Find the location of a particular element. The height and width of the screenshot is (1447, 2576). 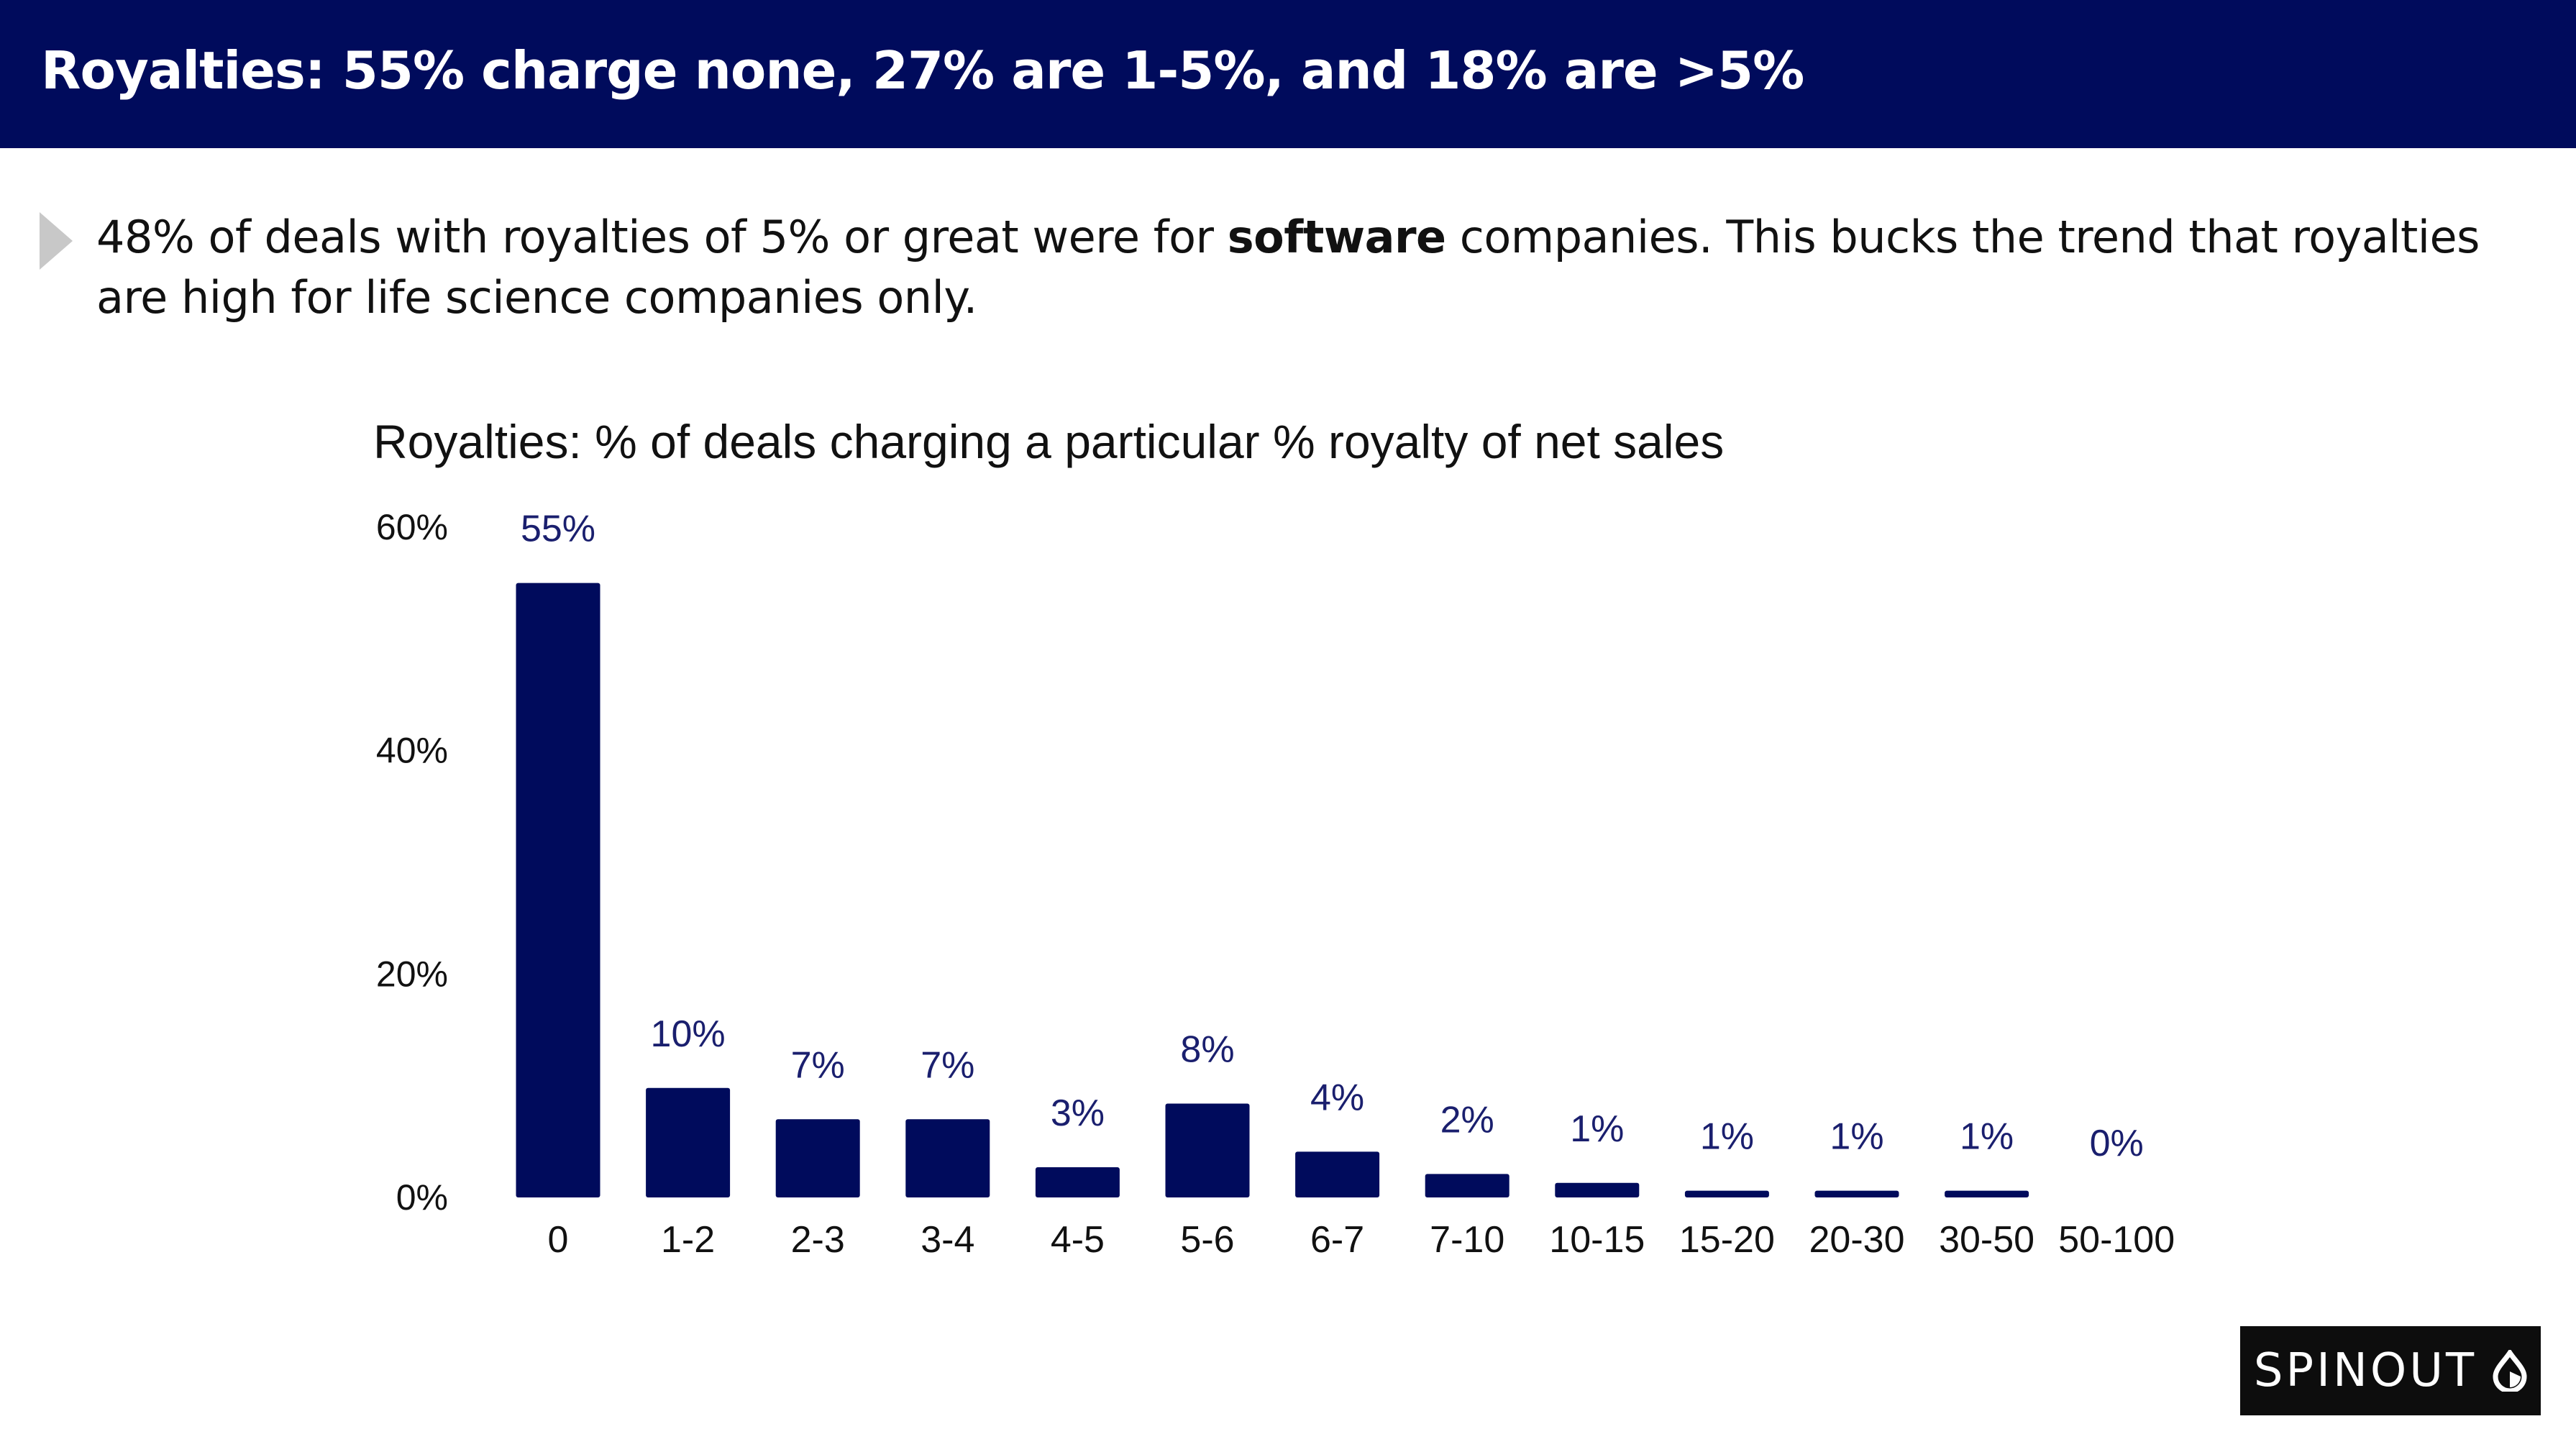

x-tick-label: 20-30 is located at coordinates (1857, 1240).